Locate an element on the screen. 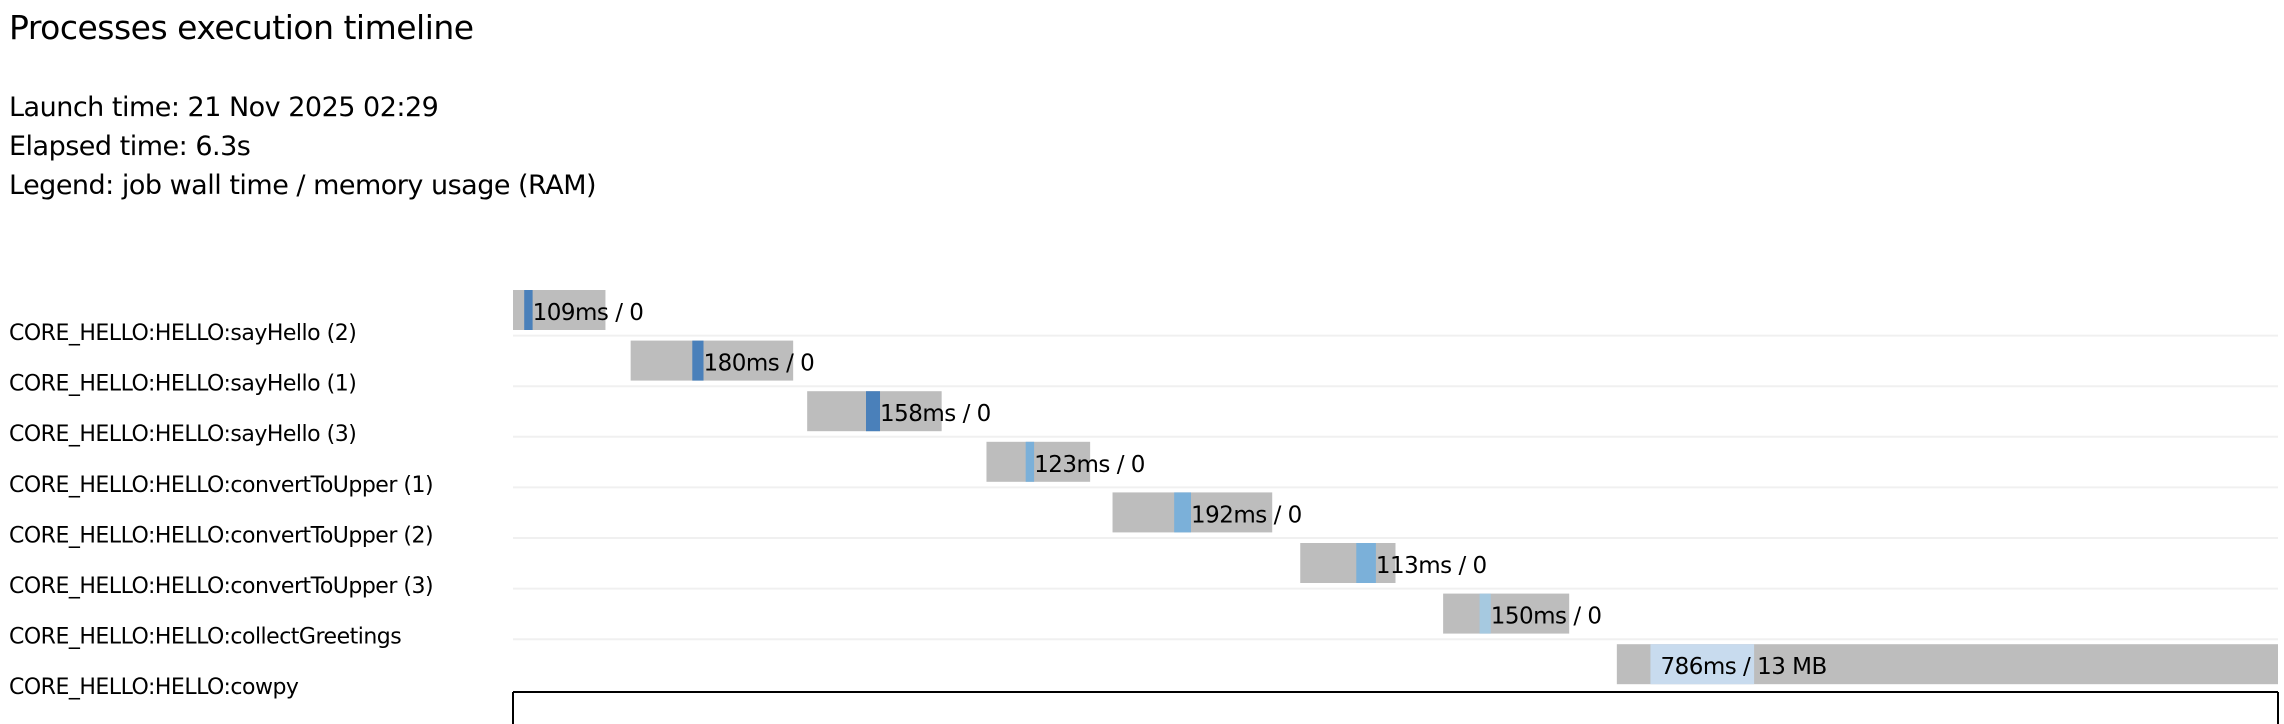 The width and height of the screenshot is (2284, 724). time-label: 150ms is located at coordinates (1529, 617).